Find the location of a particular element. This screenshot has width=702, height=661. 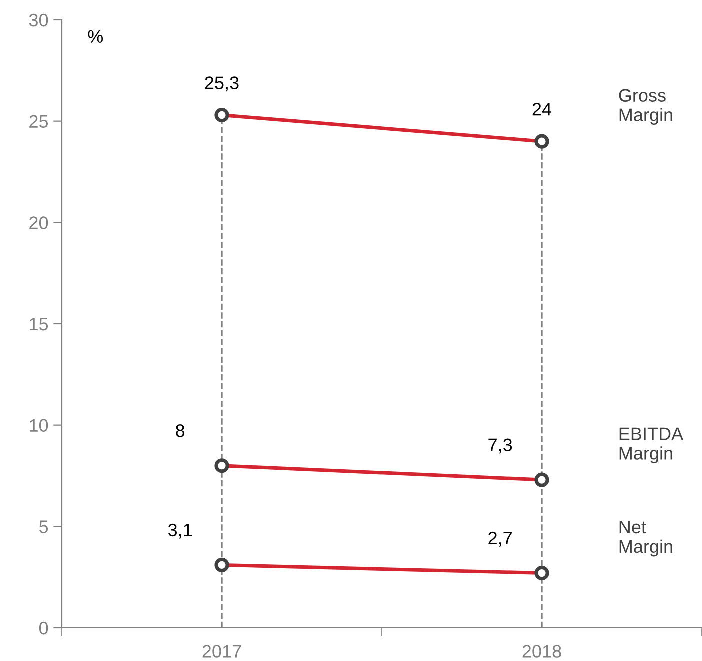

y-tick-label: 0 is located at coordinates (43, 628).